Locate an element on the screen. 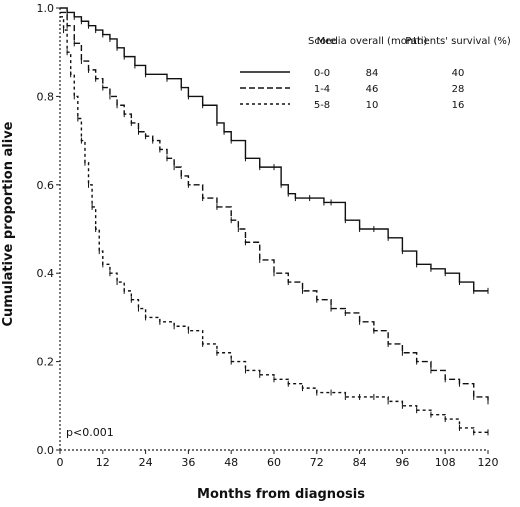 The height and width of the screenshot is (507, 520). legend-value: 10 is located at coordinates (372, 105).